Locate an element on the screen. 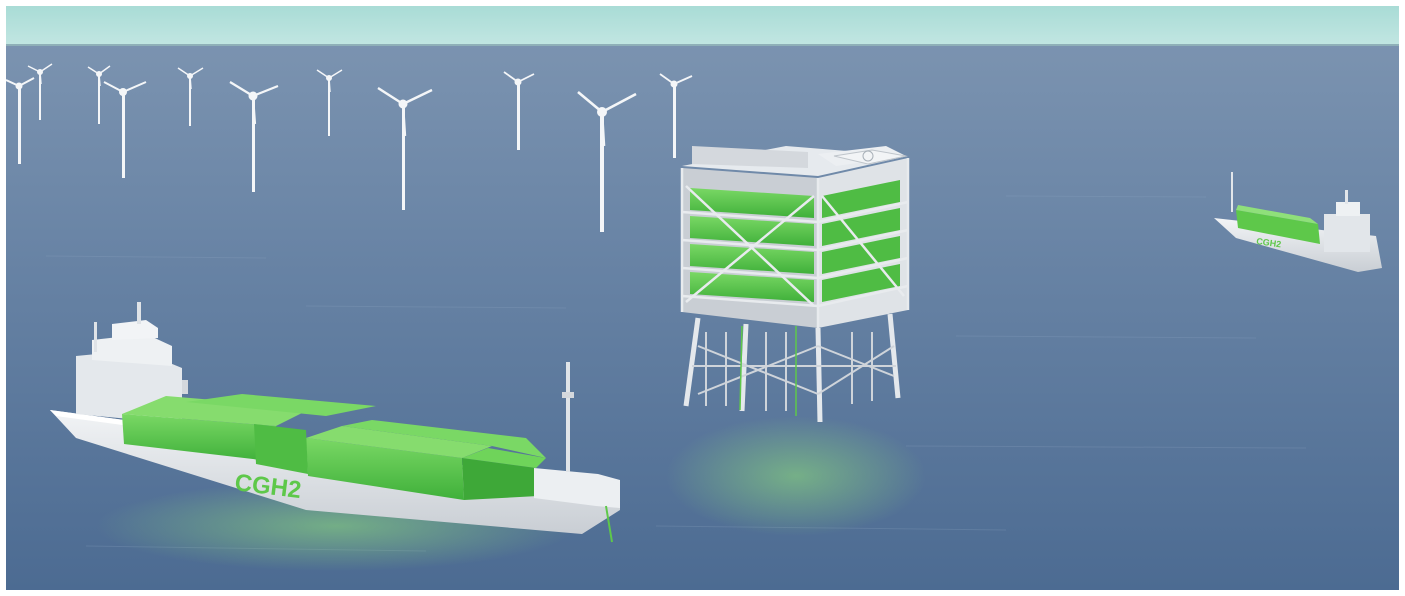  ship-hydrogen-tanks is located at coordinates (334, 447).